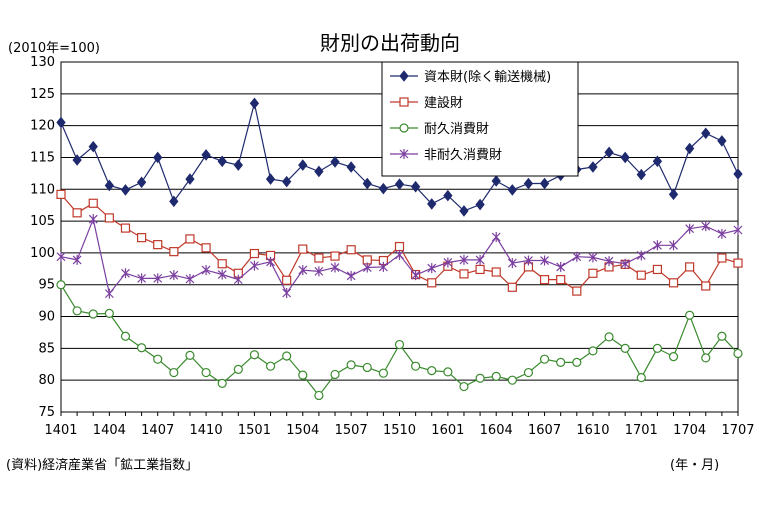 The image size is (780, 517). I want to click on x-tick-label: 1610, so click(592, 430).